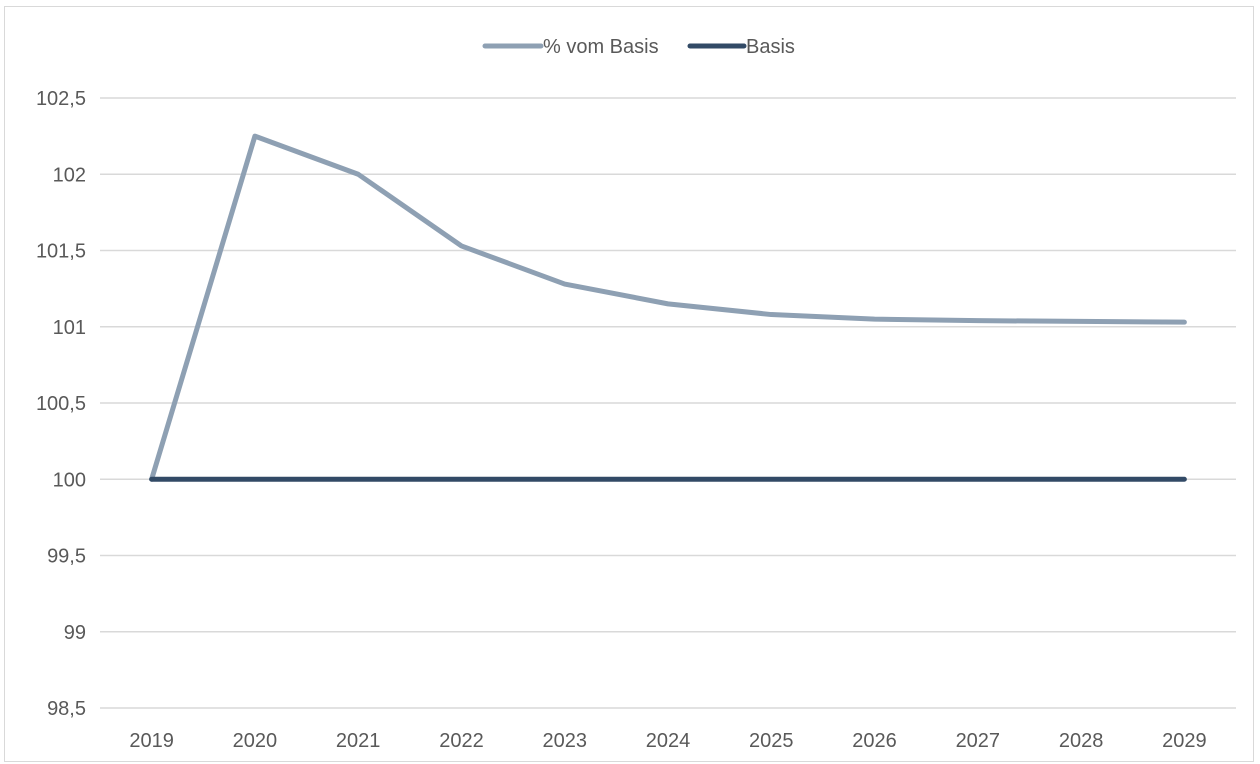 This screenshot has height=764, width=1260. What do you see at coordinates (358, 741) in the screenshot?
I see `x-tick-label: 2021` at bounding box center [358, 741].